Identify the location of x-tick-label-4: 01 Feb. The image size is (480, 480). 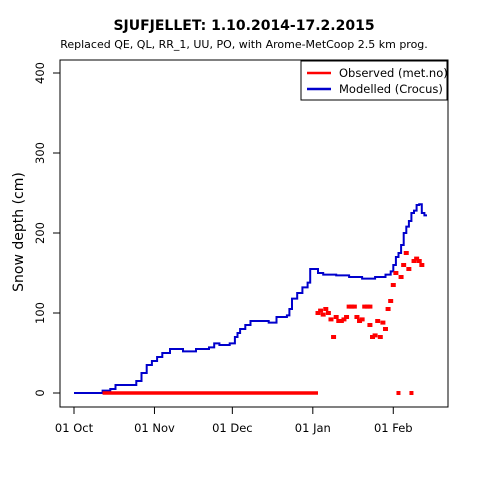
(393, 428).